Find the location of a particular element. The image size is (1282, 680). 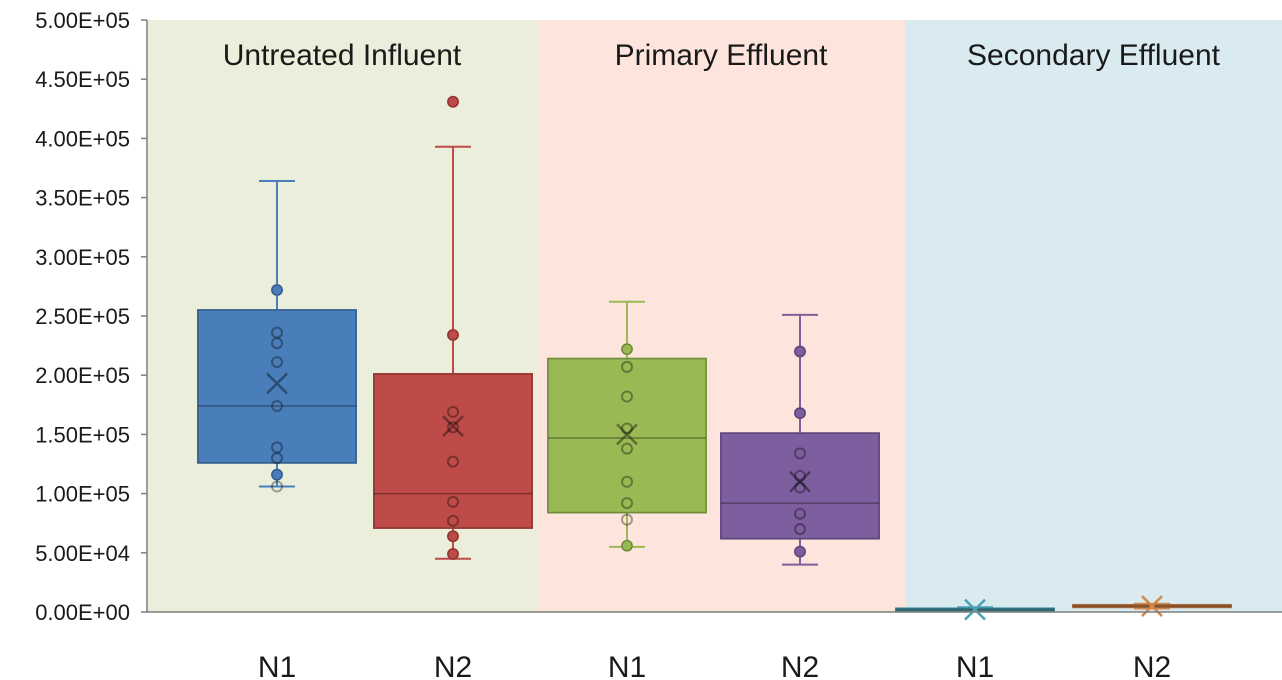

region-label: Primary Effluent is located at coordinates (722, 55).